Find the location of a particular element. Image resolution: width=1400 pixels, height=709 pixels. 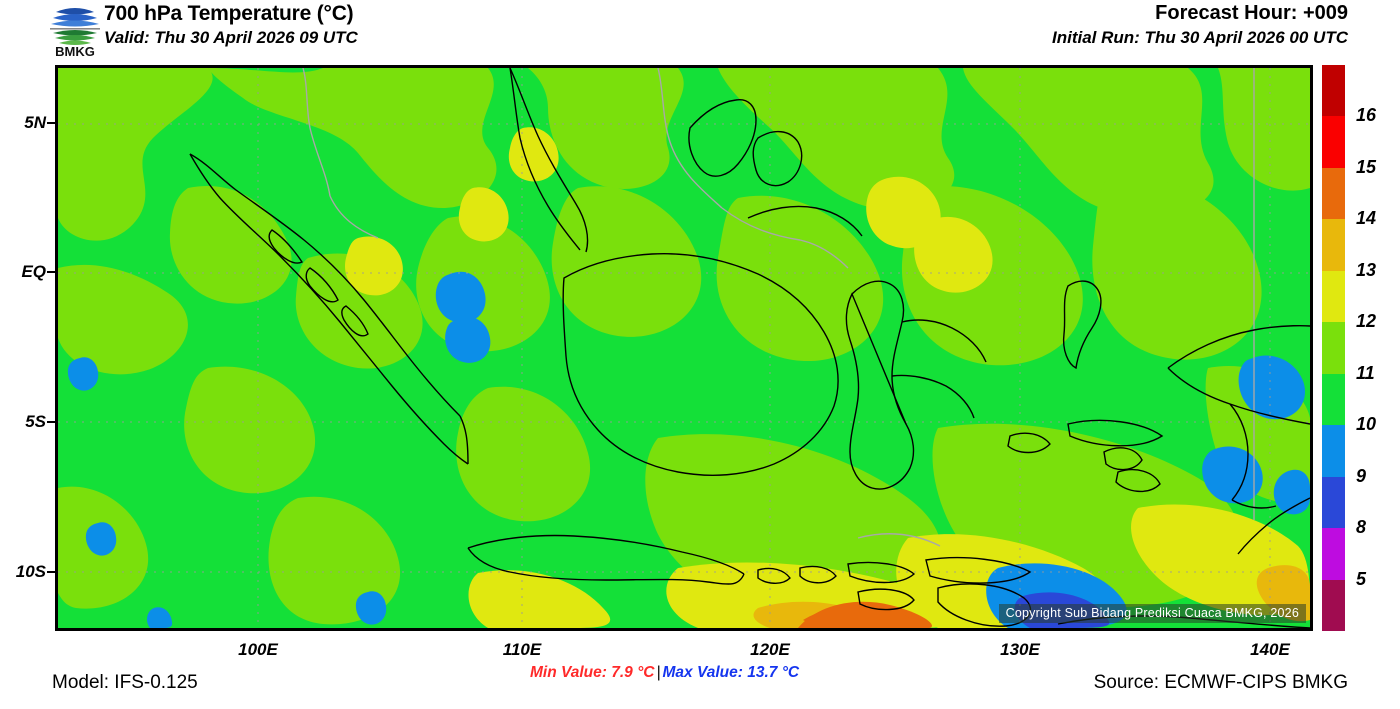

colorbar-tick-11: 11 is located at coordinates (1365, 372).